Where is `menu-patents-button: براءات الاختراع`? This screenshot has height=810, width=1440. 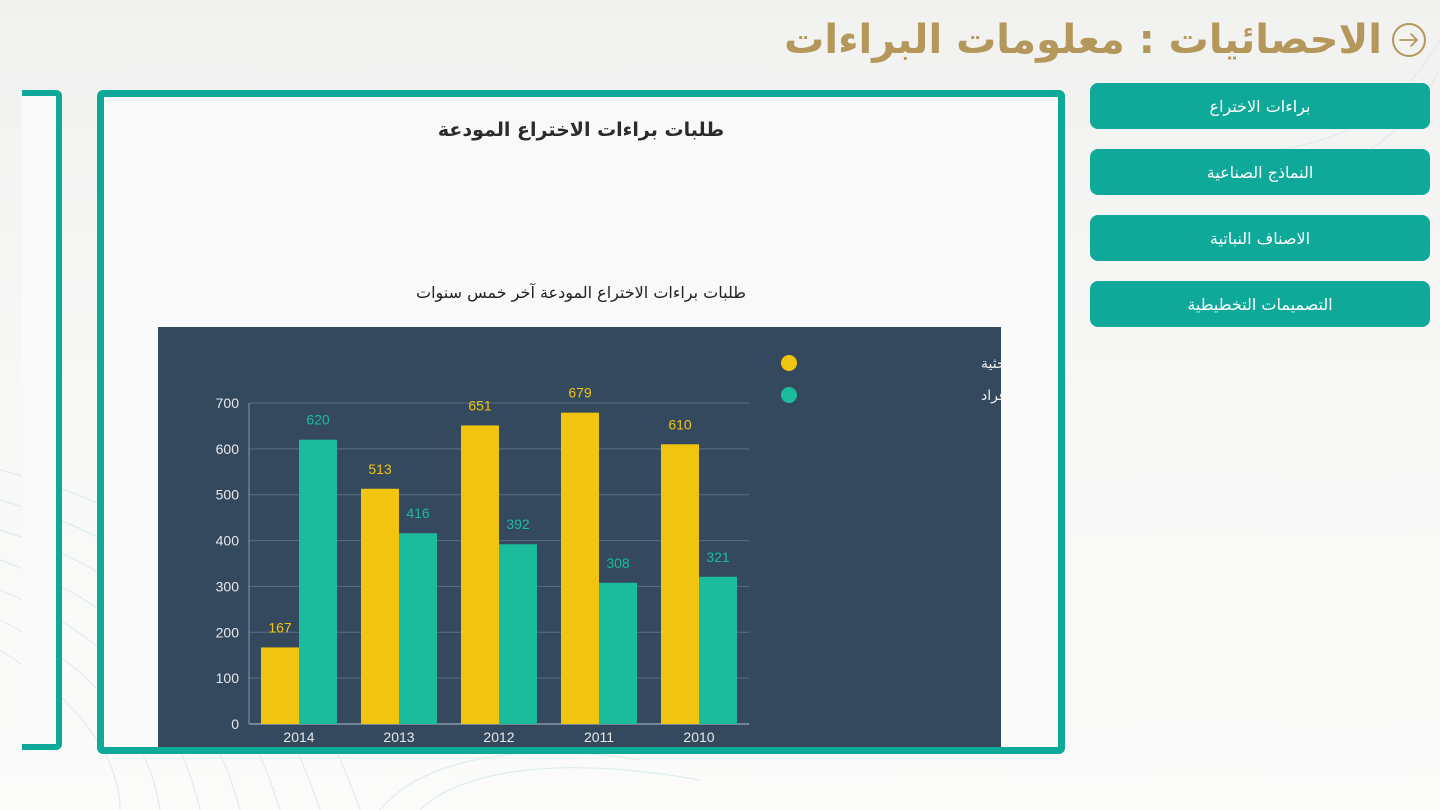 menu-patents-button: براءات الاختراع is located at coordinates (1260, 106).